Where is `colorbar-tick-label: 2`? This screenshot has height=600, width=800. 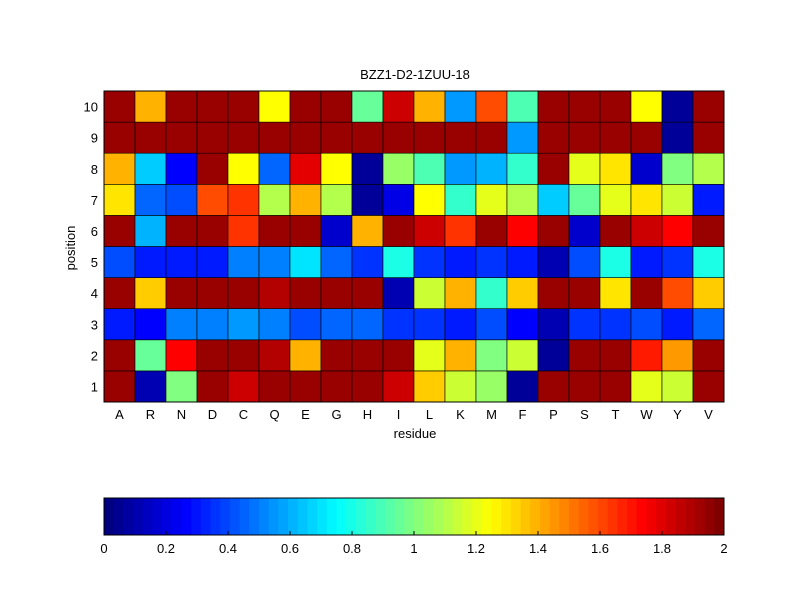 colorbar-tick-label: 2 is located at coordinates (723, 548).